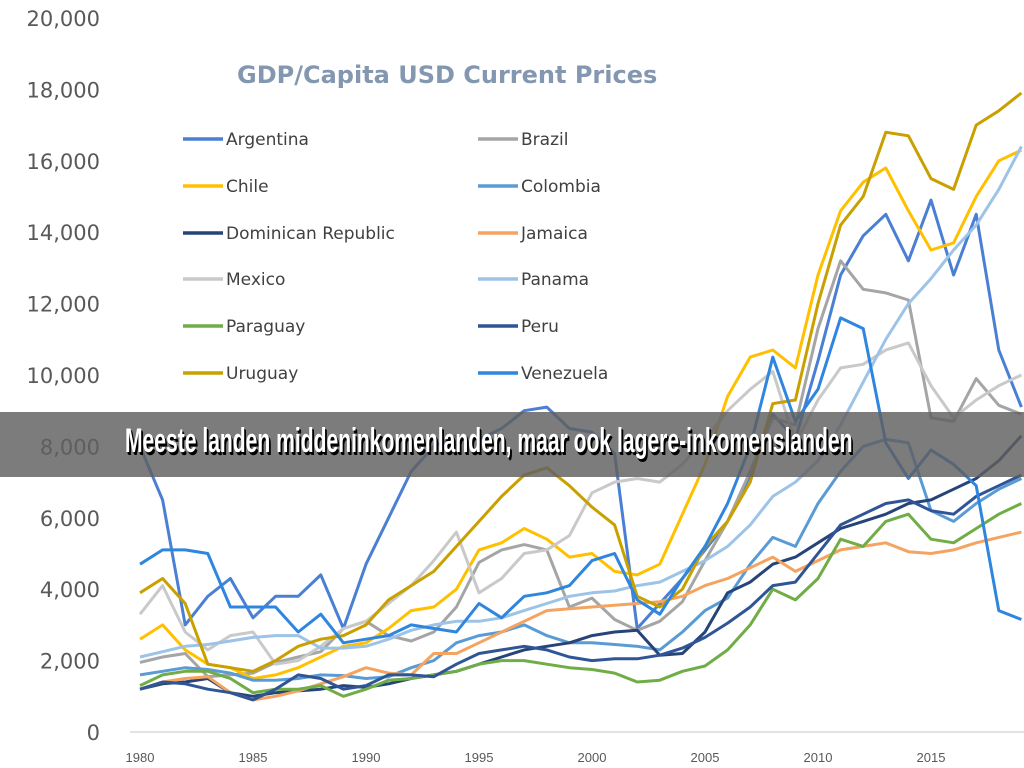 This screenshot has height=768, width=1024. Describe the element at coordinates (540, 327) in the screenshot. I see `legend-label: Peru` at that location.